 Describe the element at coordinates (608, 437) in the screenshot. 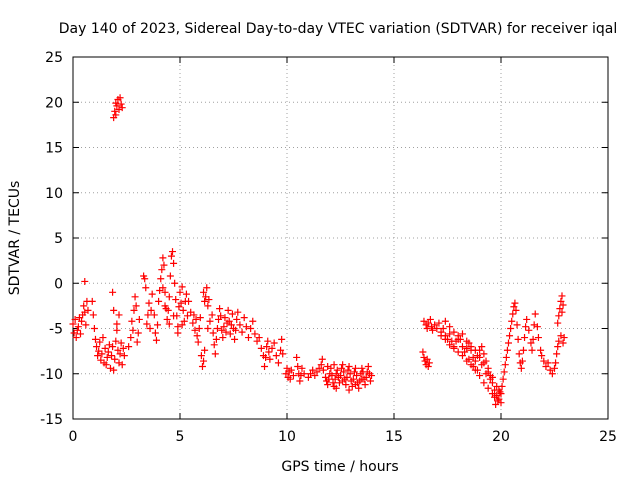

I see `x-tick-label: 25` at that location.